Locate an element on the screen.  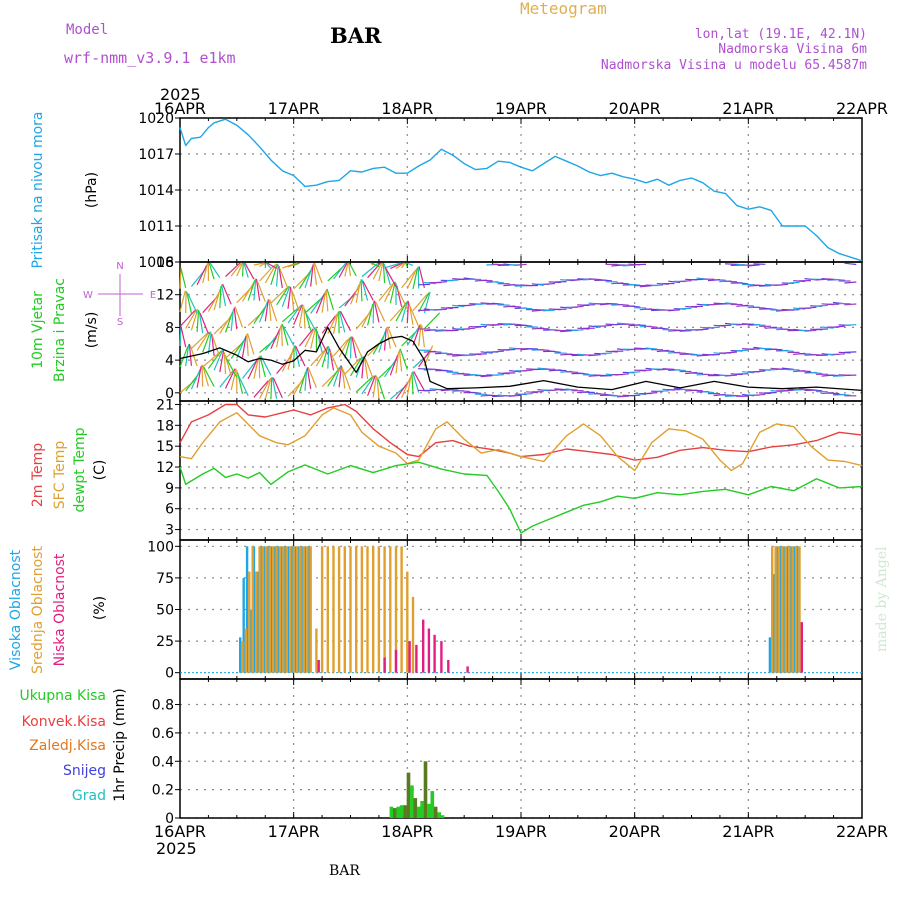
temperature-ytick-label: 18 is located at coordinates (165, 426).